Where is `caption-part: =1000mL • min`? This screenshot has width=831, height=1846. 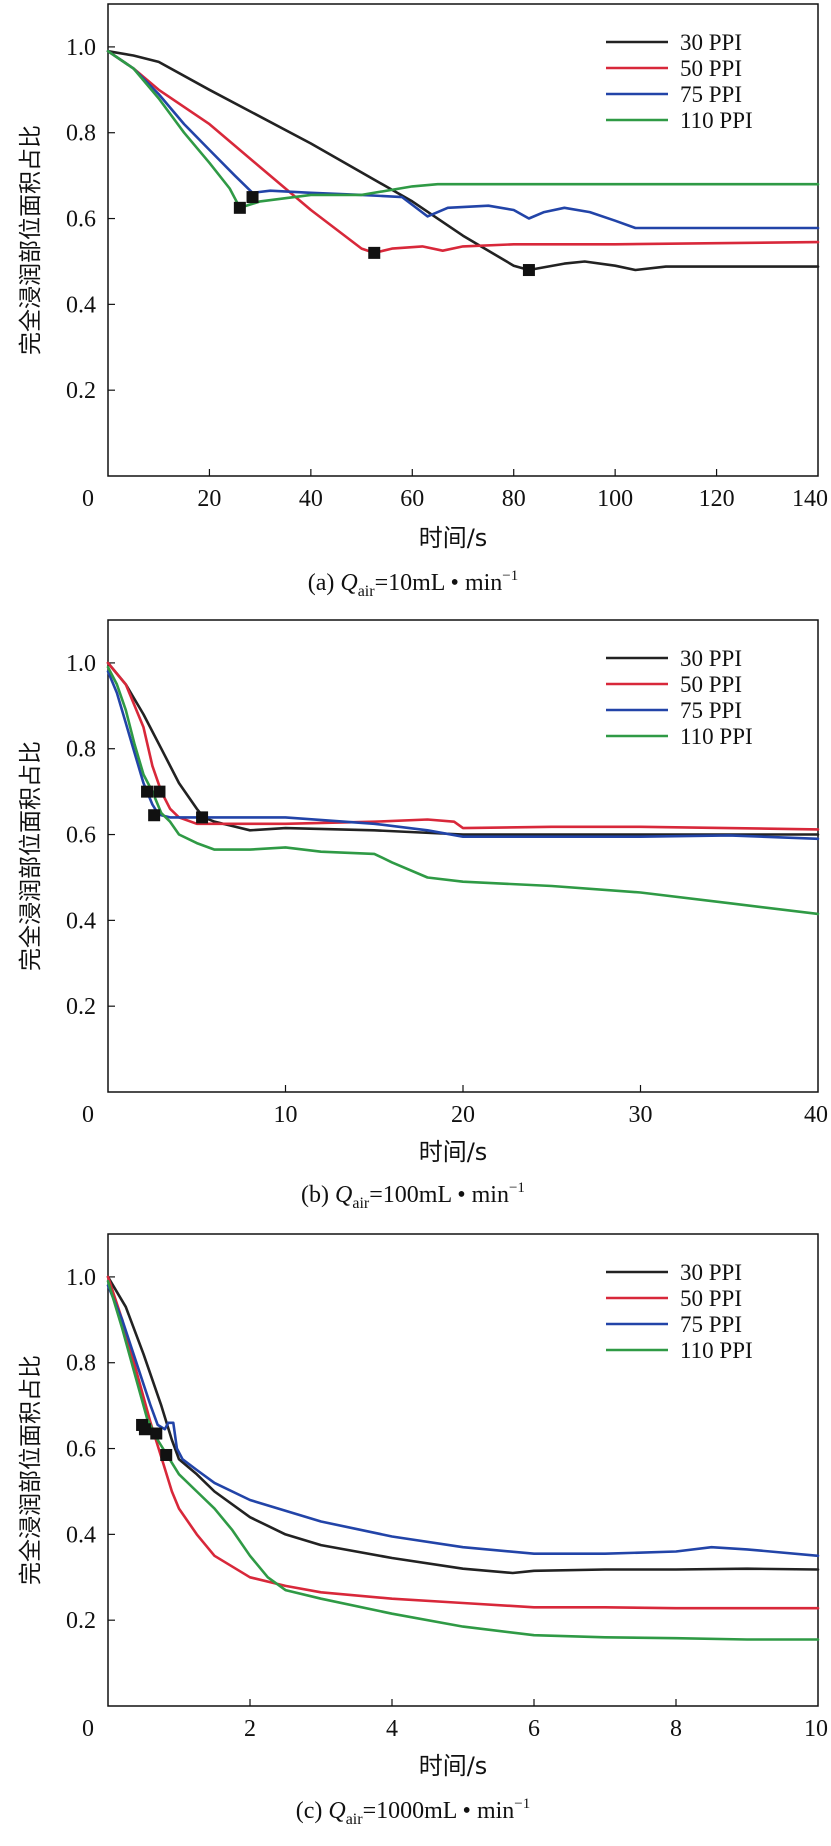
caption-part: =1000mL • min is located at coordinates (439, 1811).